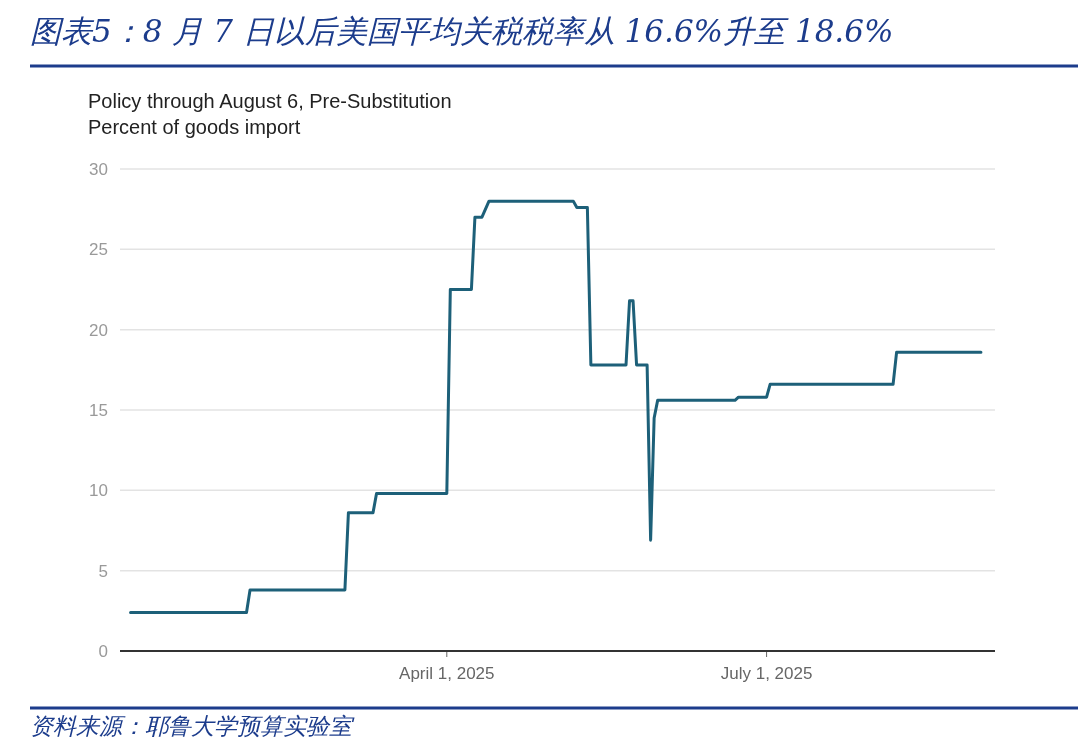 The height and width of the screenshot is (749, 1080). What do you see at coordinates (98, 330) in the screenshot?
I see `y-tick-label: 20` at bounding box center [98, 330].